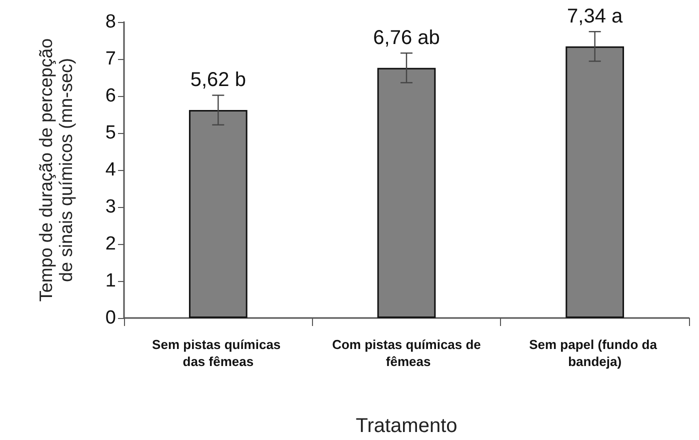 The width and height of the screenshot is (699, 440). Describe the element at coordinates (407, 426) in the screenshot. I see `x-axis-title: Tratamento` at that location.